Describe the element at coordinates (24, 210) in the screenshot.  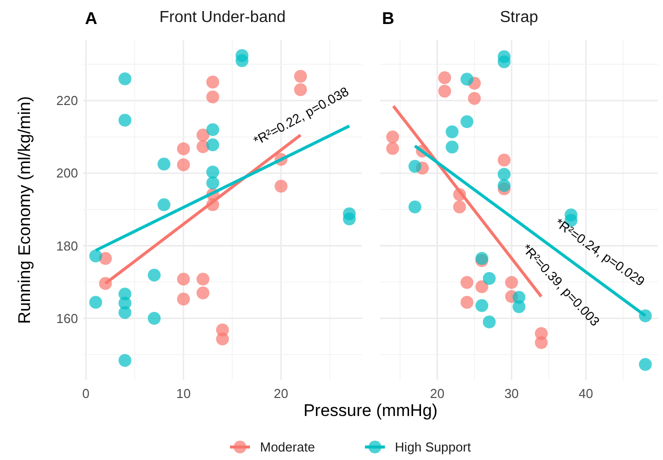
I see `y-axis-title: Running Economy (ml/kg/min)` at that location.